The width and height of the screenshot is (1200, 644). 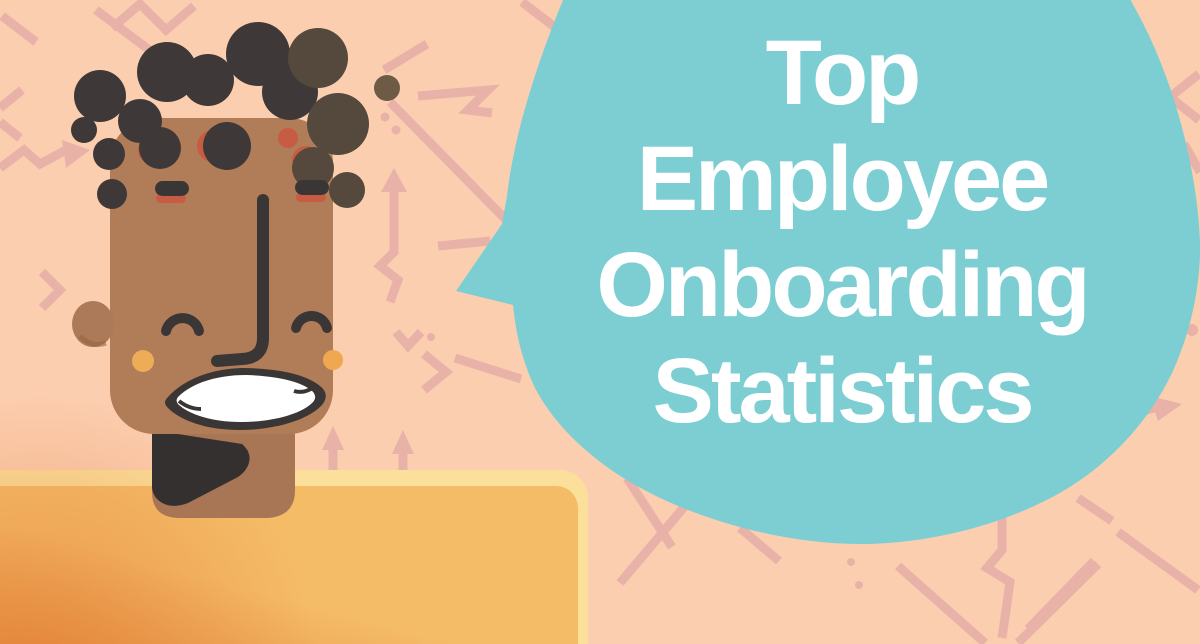 I want to click on ear, so click(x=93, y=324).